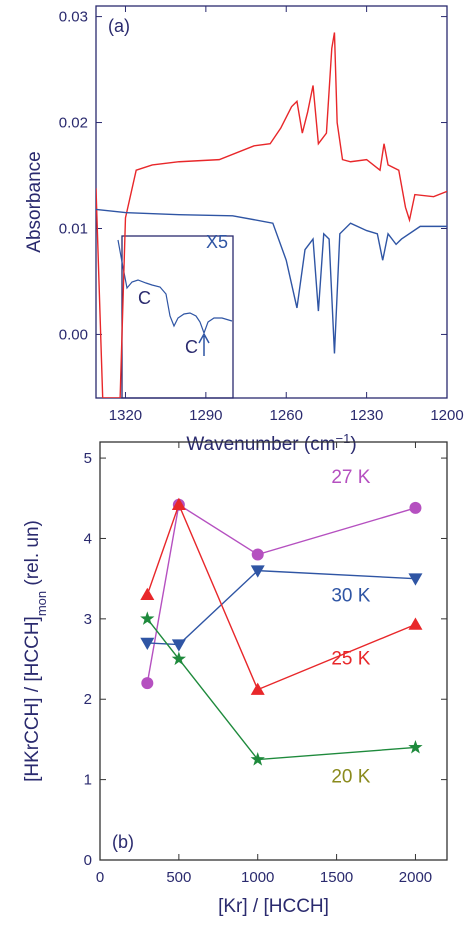  I want to click on x-tick-label: 1230, so click(366, 415).